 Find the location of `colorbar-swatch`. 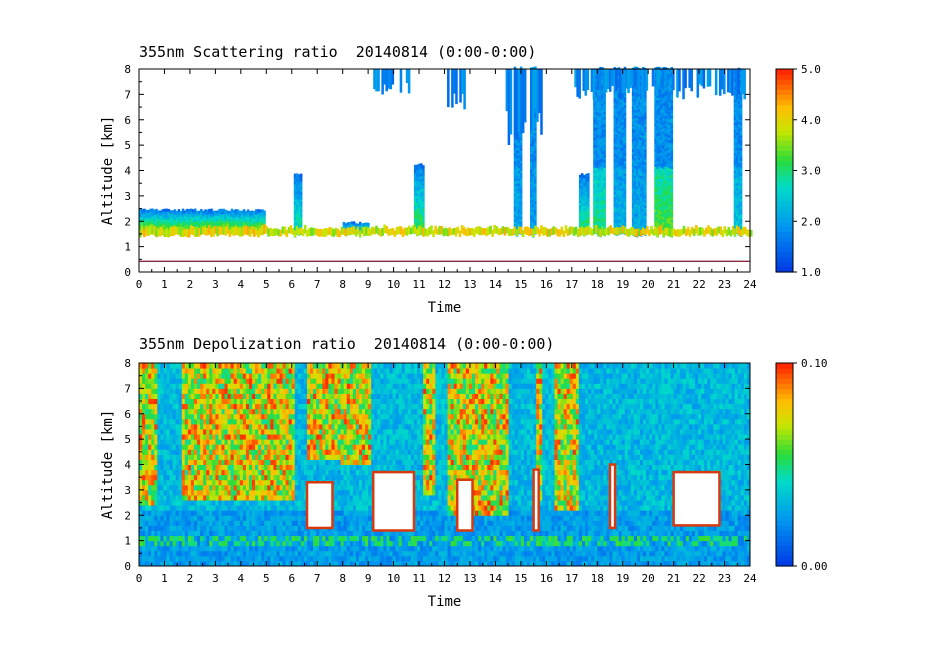

colorbar-swatch is located at coordinates (784, 173).